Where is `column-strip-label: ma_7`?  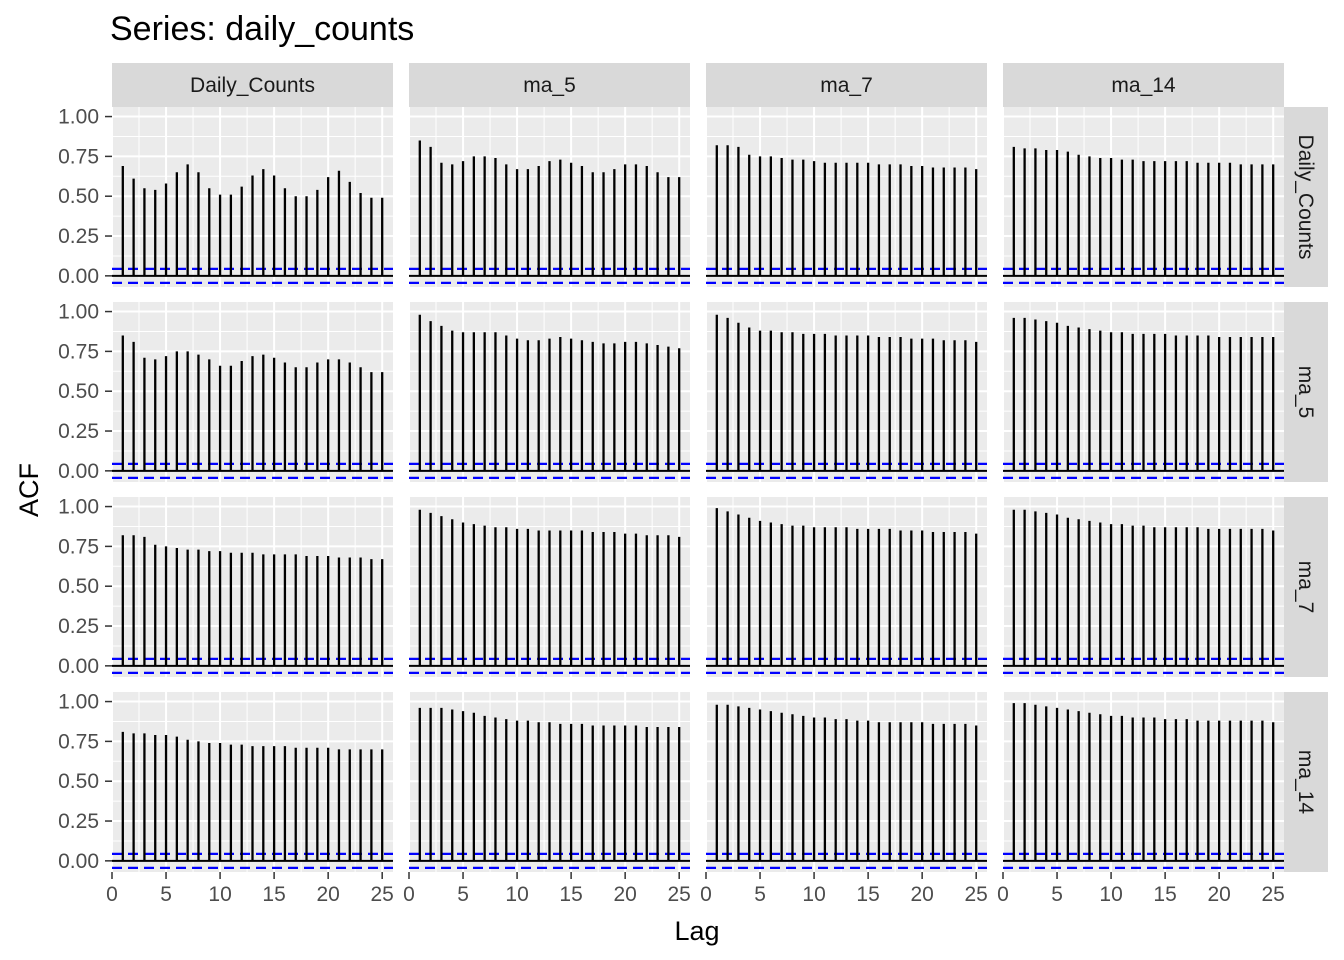
column-strip-label: ma_7 is located at coordinates (846, 85).